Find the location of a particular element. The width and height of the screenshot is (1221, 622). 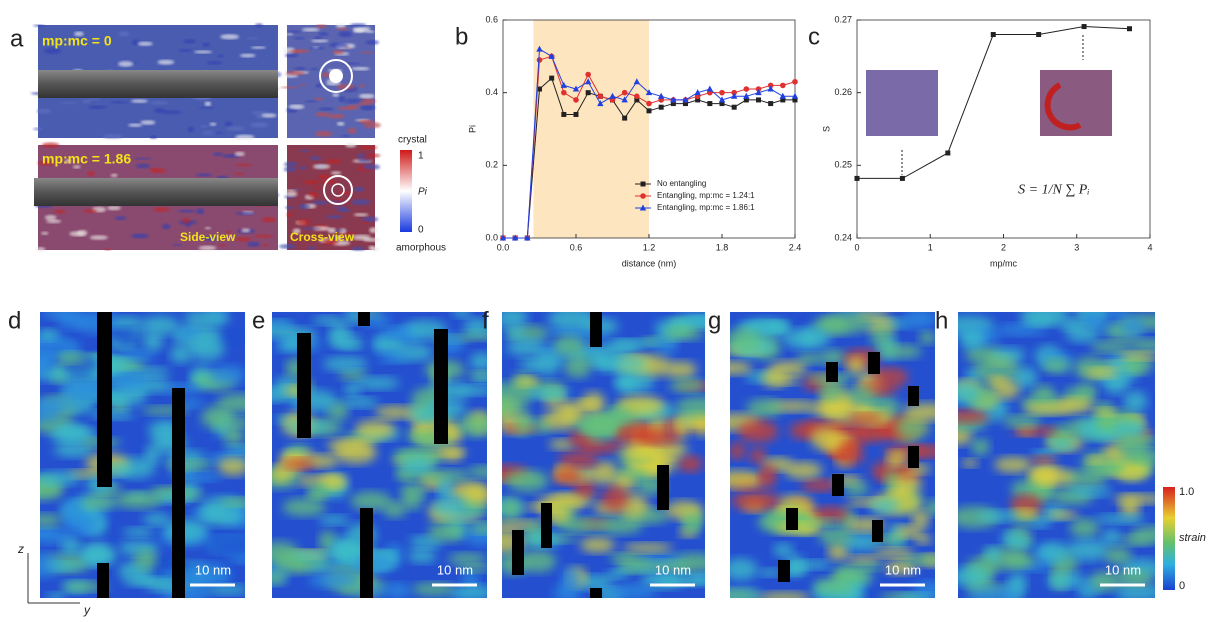

x-tick-label: 0.0 is located at coordinates (503, 247).